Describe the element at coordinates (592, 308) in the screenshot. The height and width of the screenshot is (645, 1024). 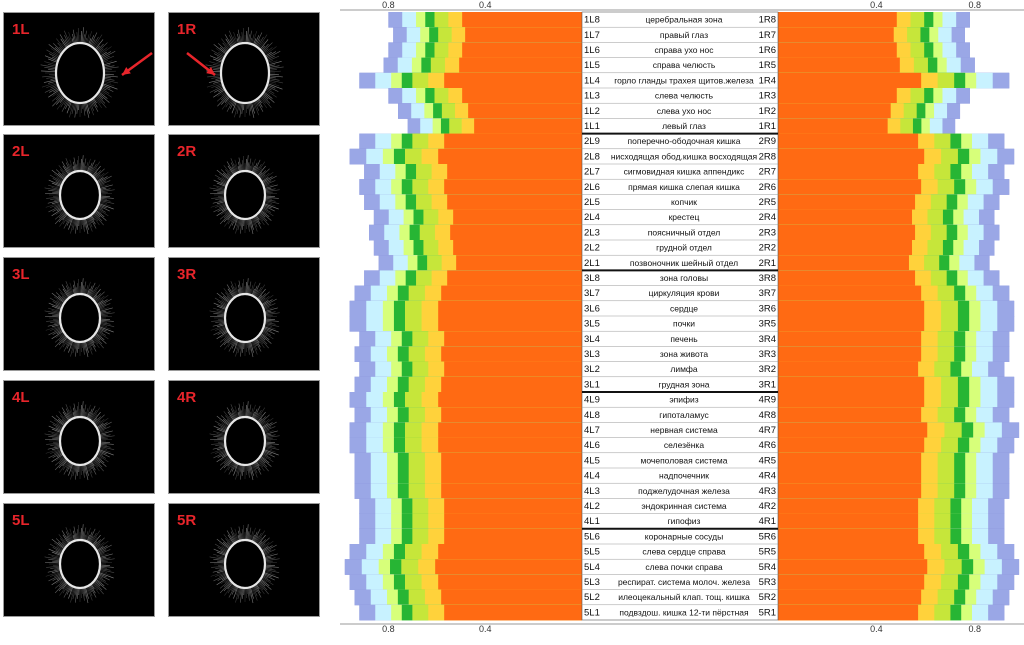
I see `row-left-code: 3L6` at that location.